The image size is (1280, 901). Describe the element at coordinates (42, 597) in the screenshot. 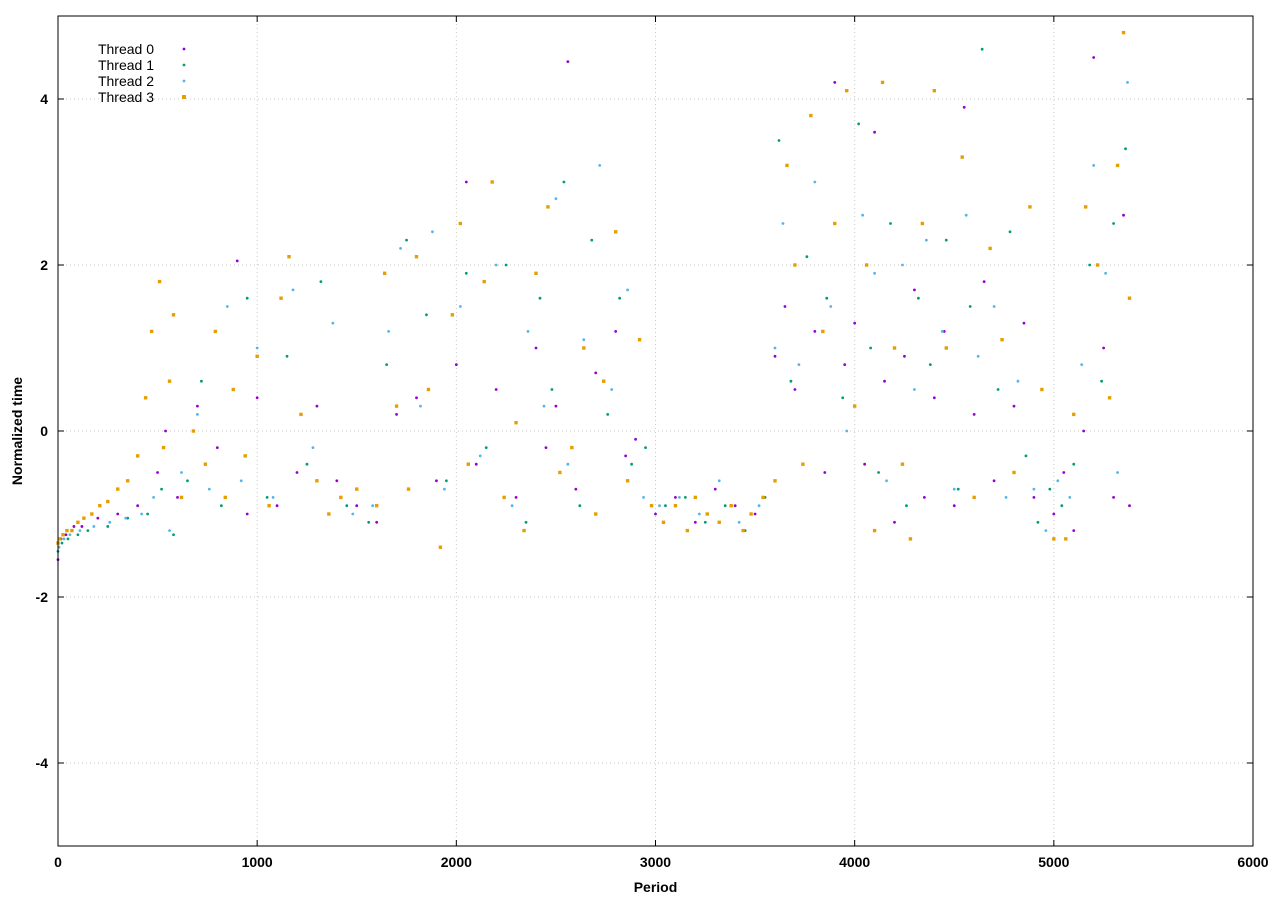

I see `y-tick-label: -2` at that location.